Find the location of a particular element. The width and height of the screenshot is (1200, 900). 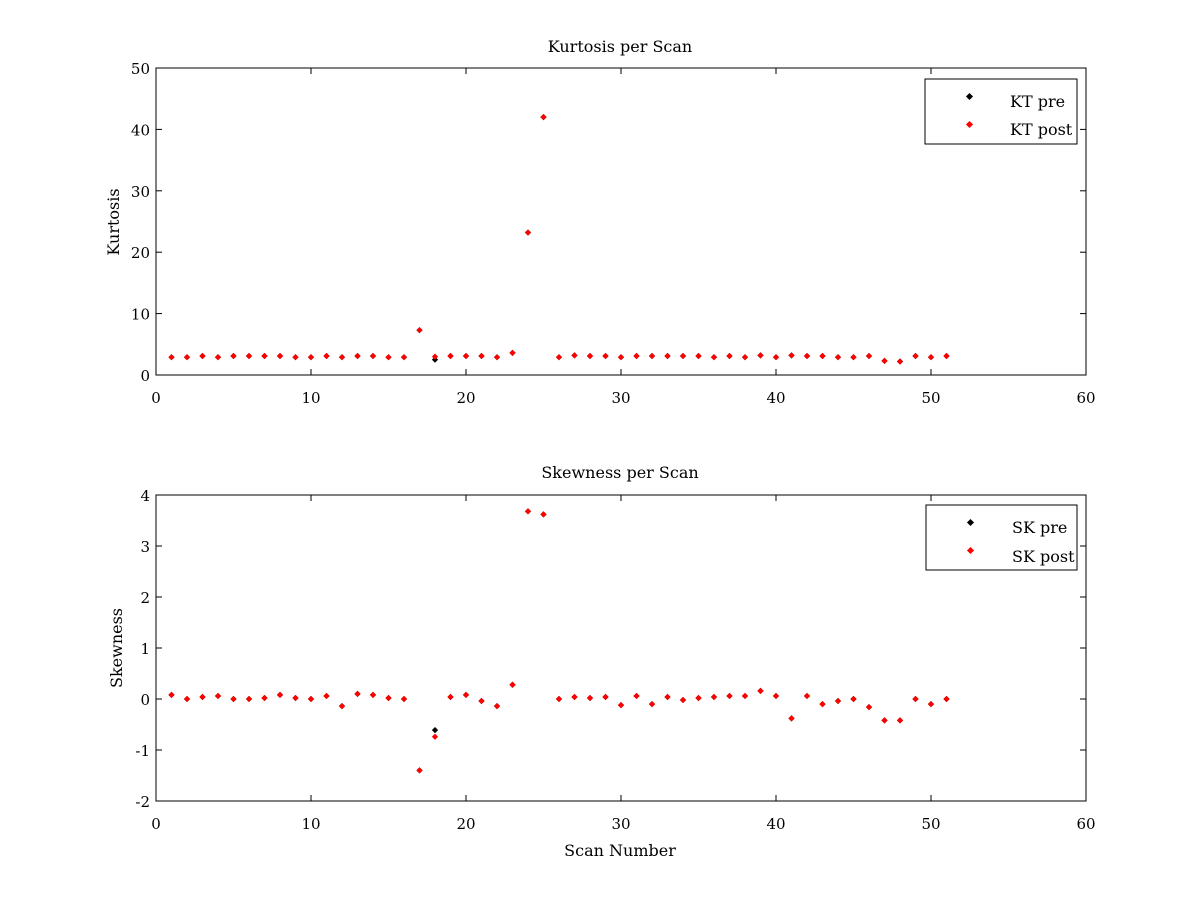

kurtosis-x-tick-label: 40 is located at coordinates (775, 398).